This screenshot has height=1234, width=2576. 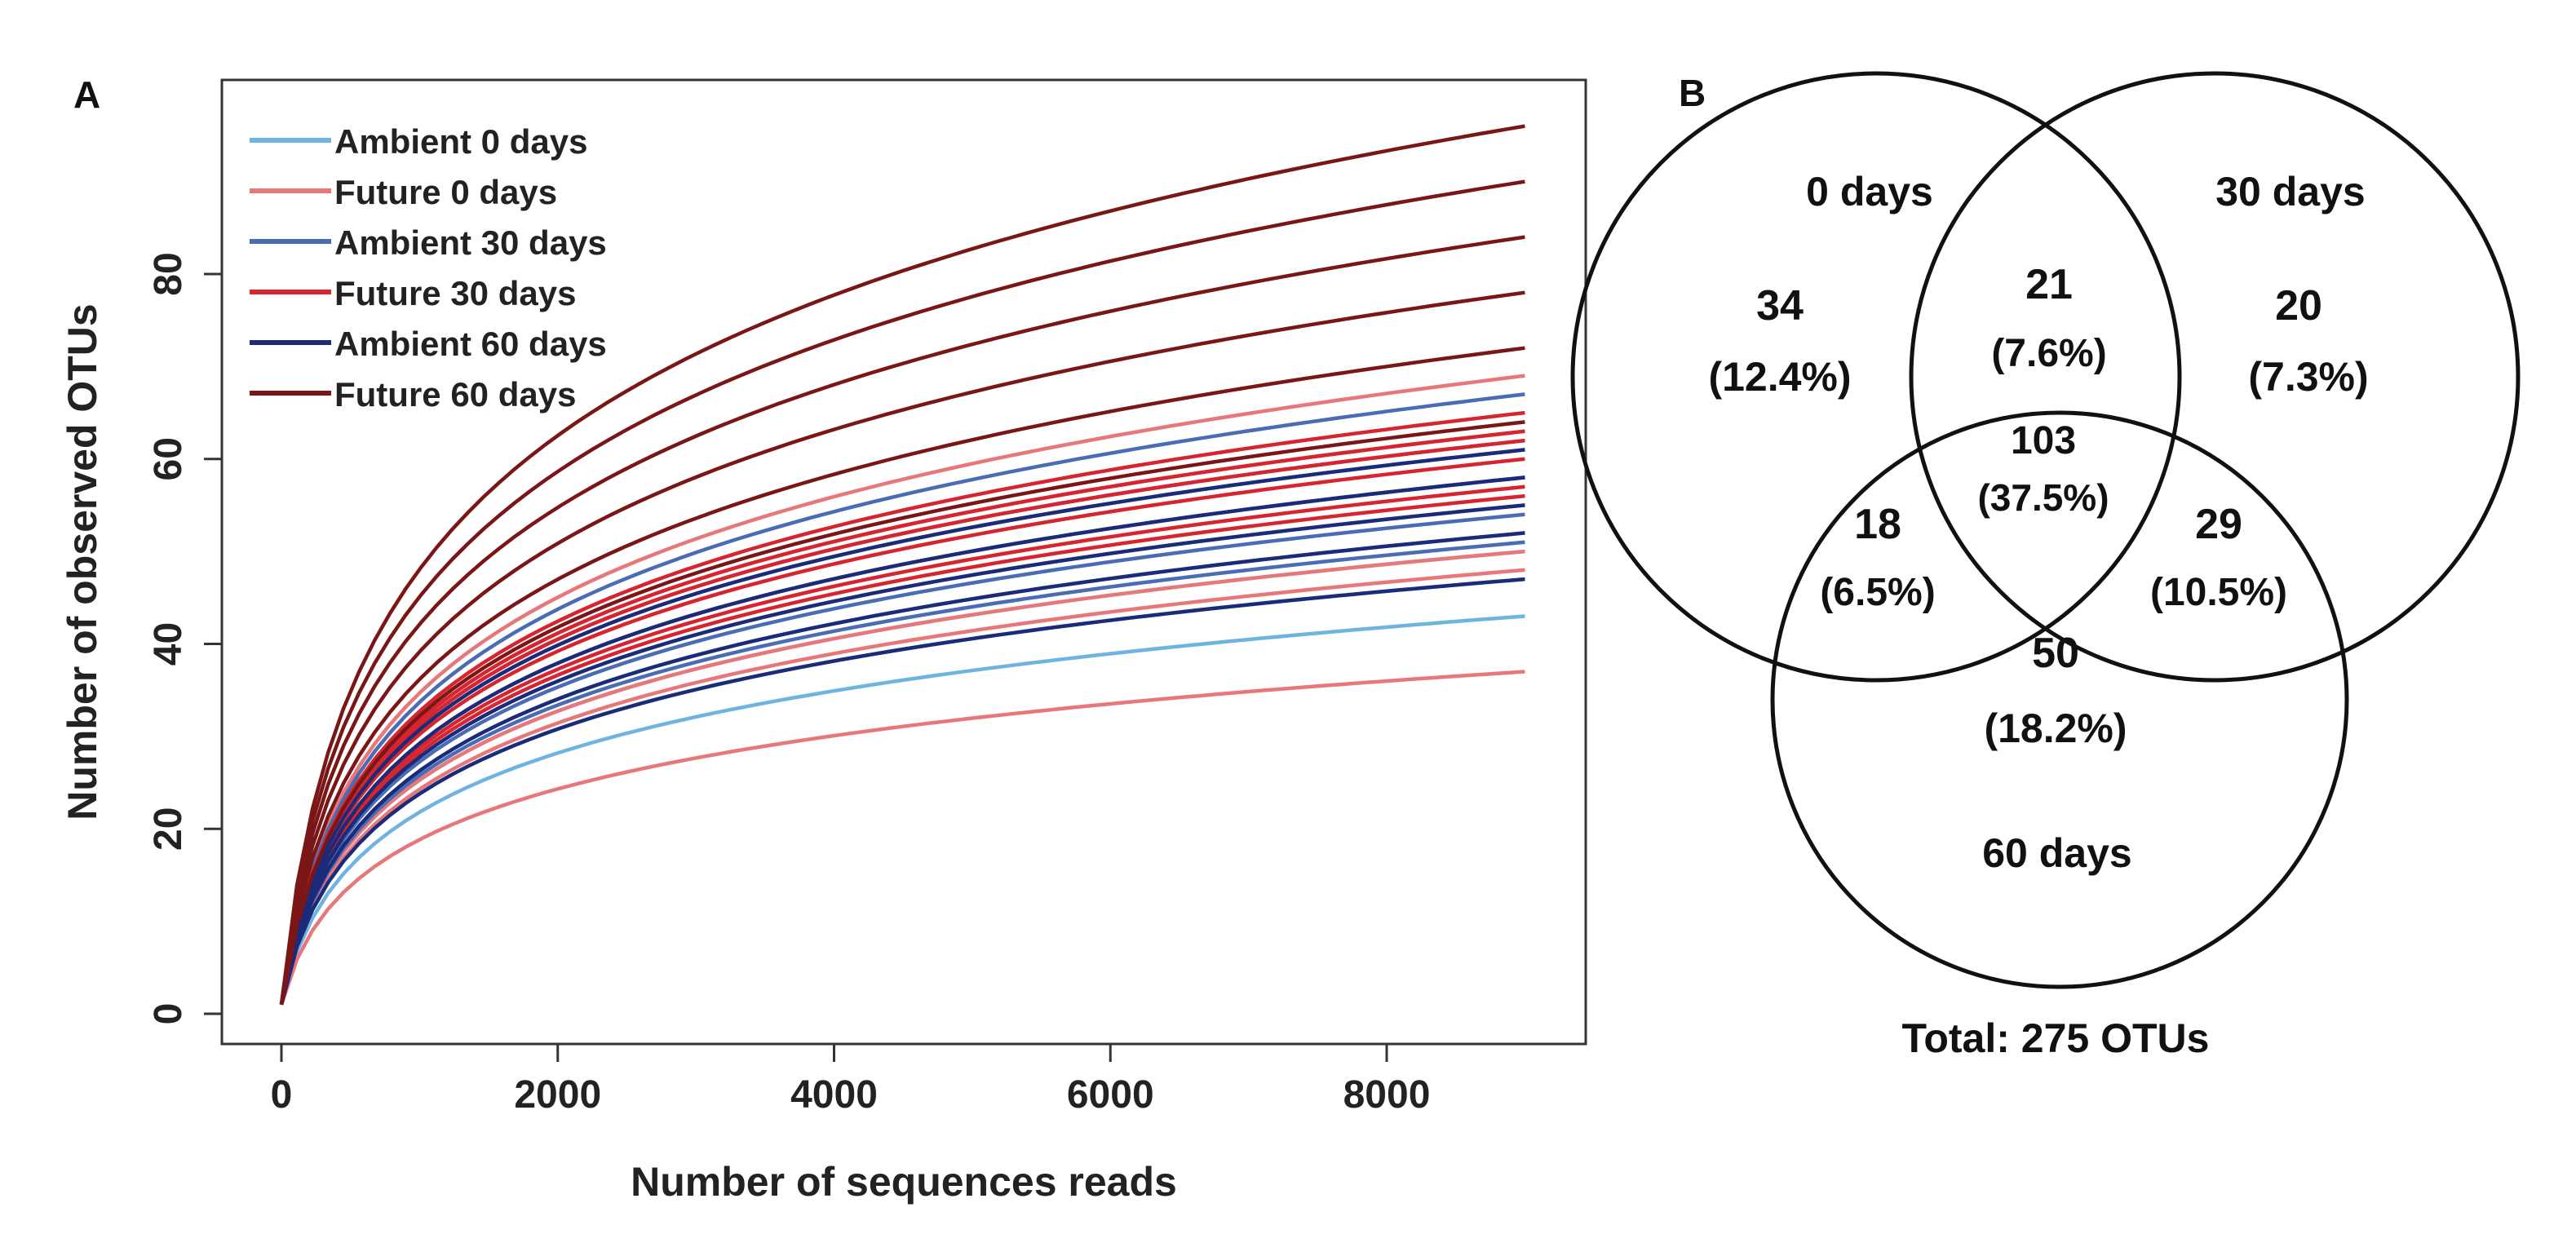 What do you see at coordinates (1387, 1095) in the screenshot?
I see `x-tick-label: 8000` at bounding box center [1387, 1095].